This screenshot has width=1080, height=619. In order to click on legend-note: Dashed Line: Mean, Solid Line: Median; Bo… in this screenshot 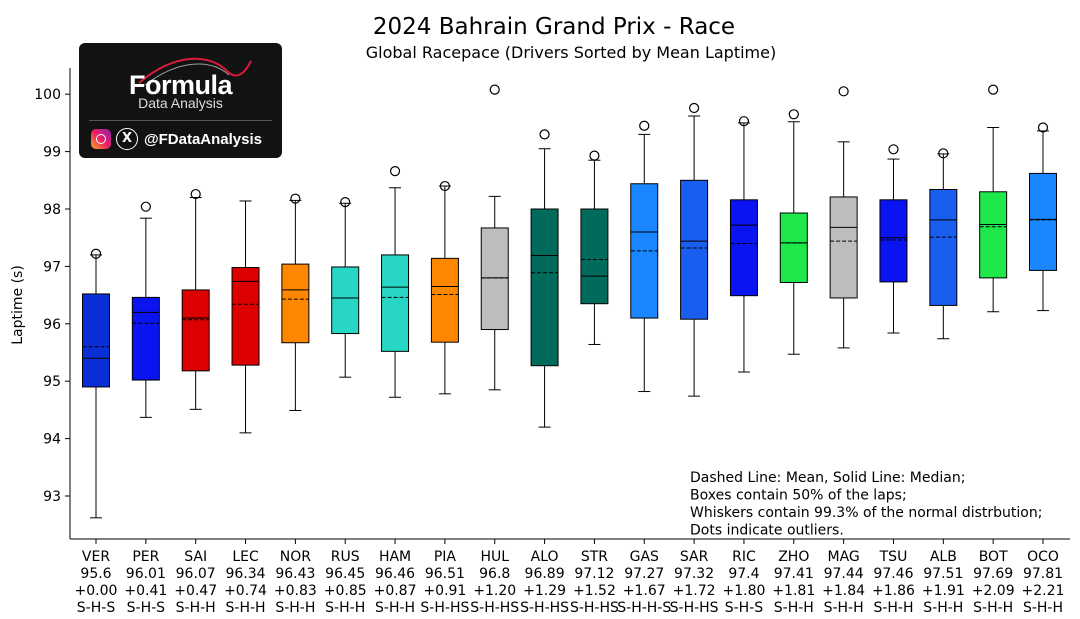, I will do `click(866, 504)`.